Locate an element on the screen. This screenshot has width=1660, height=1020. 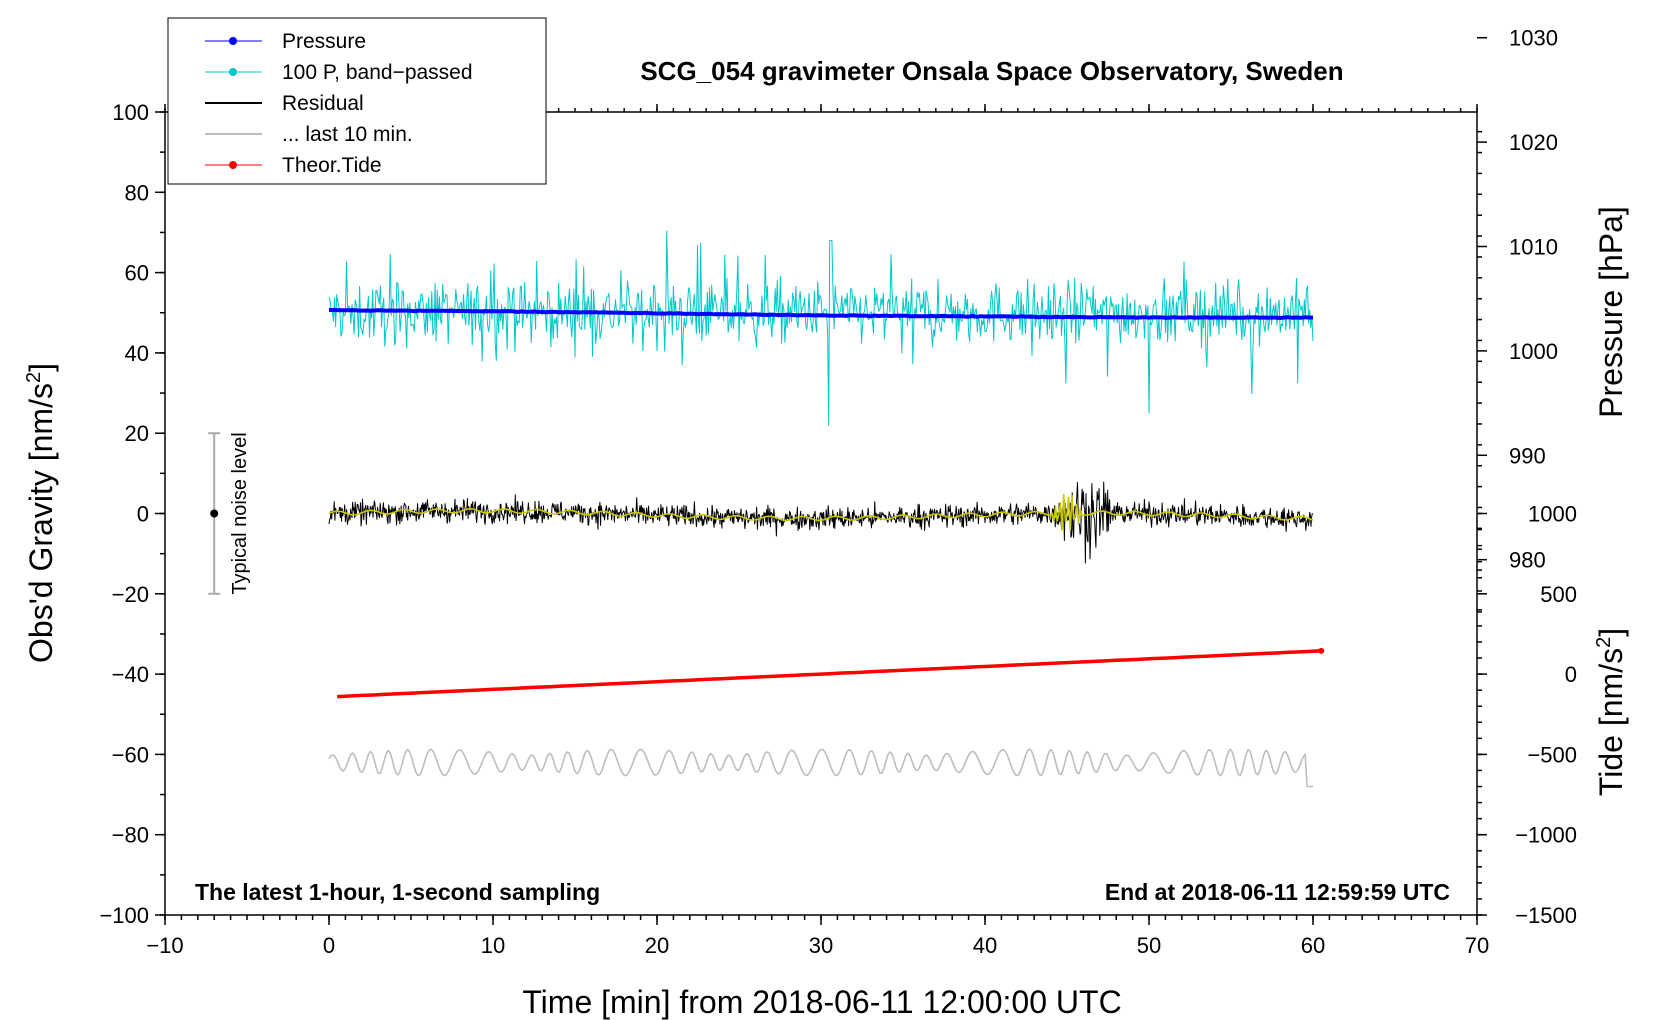
tide-tick-label: −1500 is located at coordinates (1546, 915).